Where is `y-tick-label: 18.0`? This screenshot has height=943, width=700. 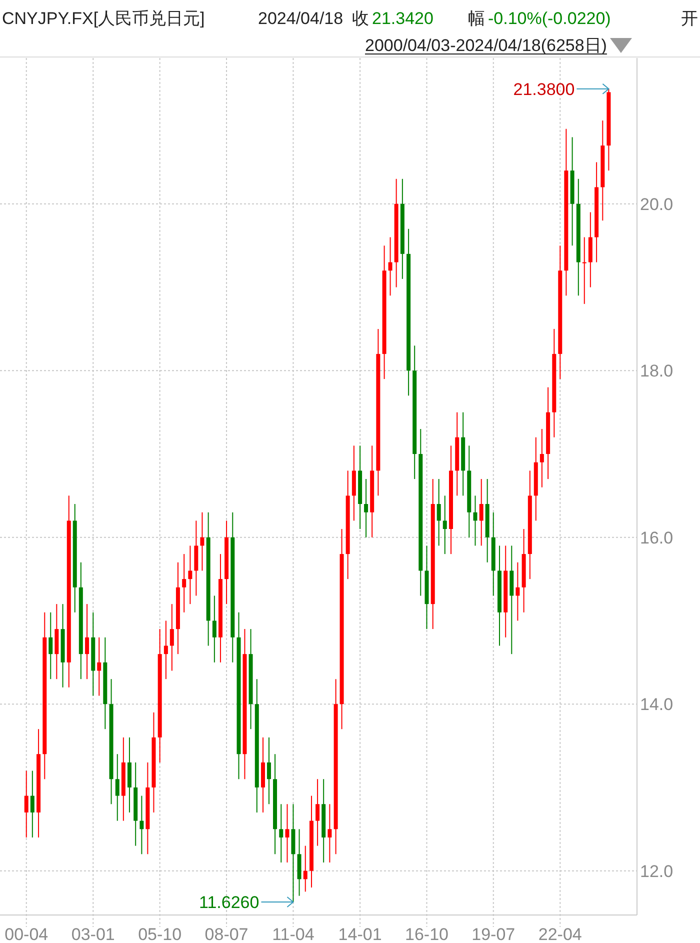
y-tick-label: 18.0 is located at coordinates (657, 371).